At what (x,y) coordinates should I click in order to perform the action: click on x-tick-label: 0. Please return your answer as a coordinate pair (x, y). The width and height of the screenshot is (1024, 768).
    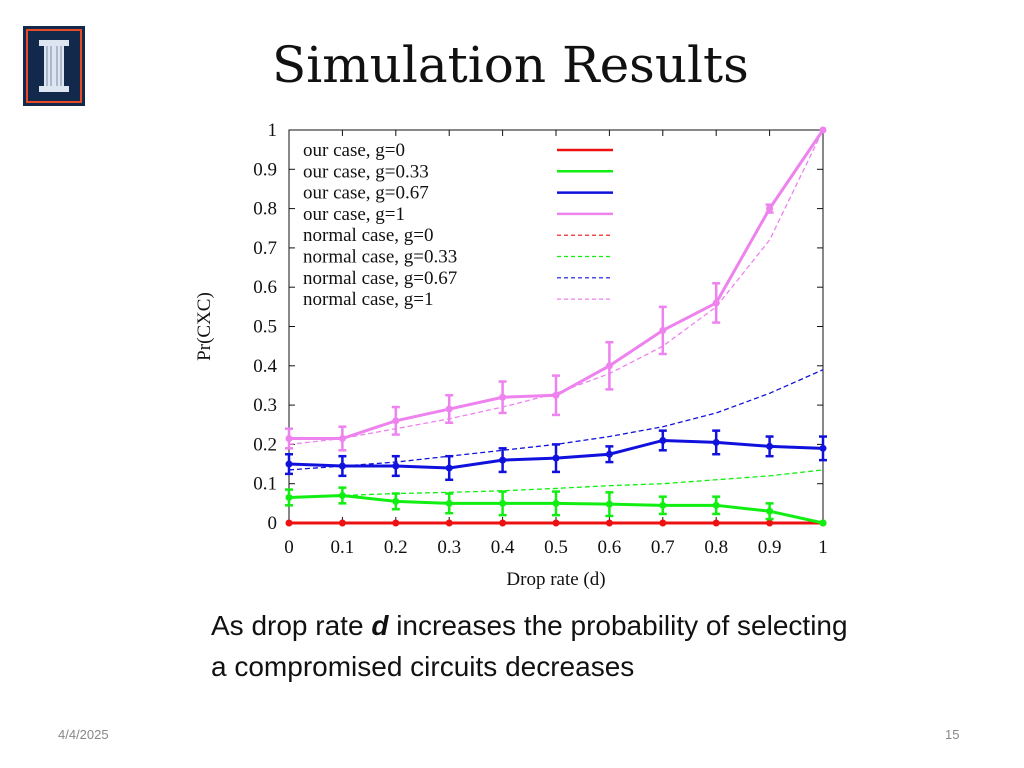
    Looking at the image, I should click on (289, 547).